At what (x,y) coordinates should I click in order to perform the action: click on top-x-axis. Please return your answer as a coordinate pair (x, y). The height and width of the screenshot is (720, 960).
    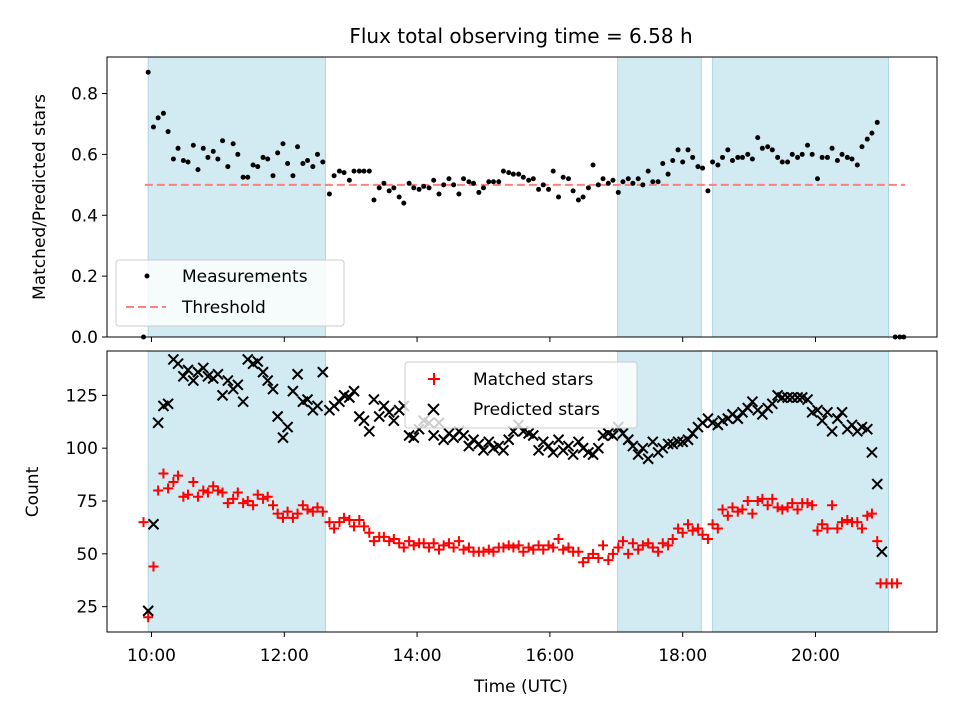
    Looking at the image, I should click on (483, 339).